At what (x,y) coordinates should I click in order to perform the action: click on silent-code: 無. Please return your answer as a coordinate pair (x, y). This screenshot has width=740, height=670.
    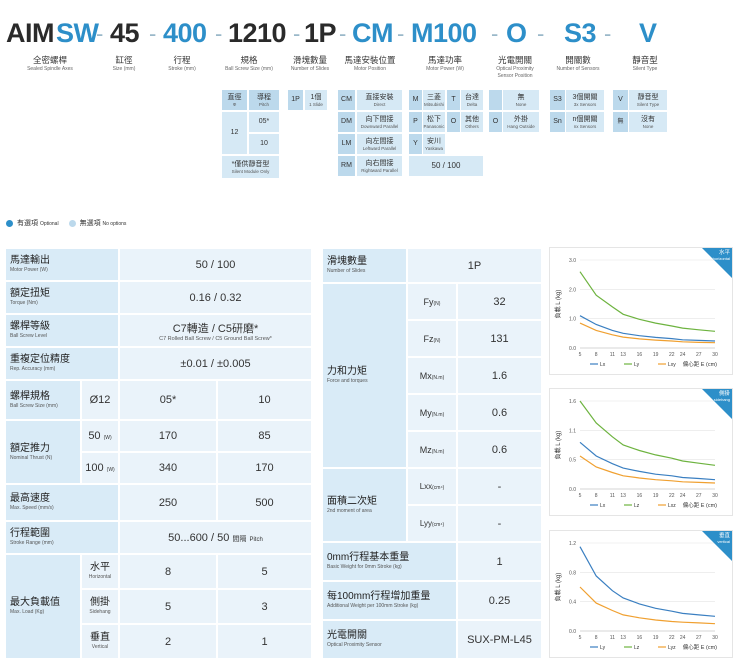
    Looking at the image, I should click on (620, 122).